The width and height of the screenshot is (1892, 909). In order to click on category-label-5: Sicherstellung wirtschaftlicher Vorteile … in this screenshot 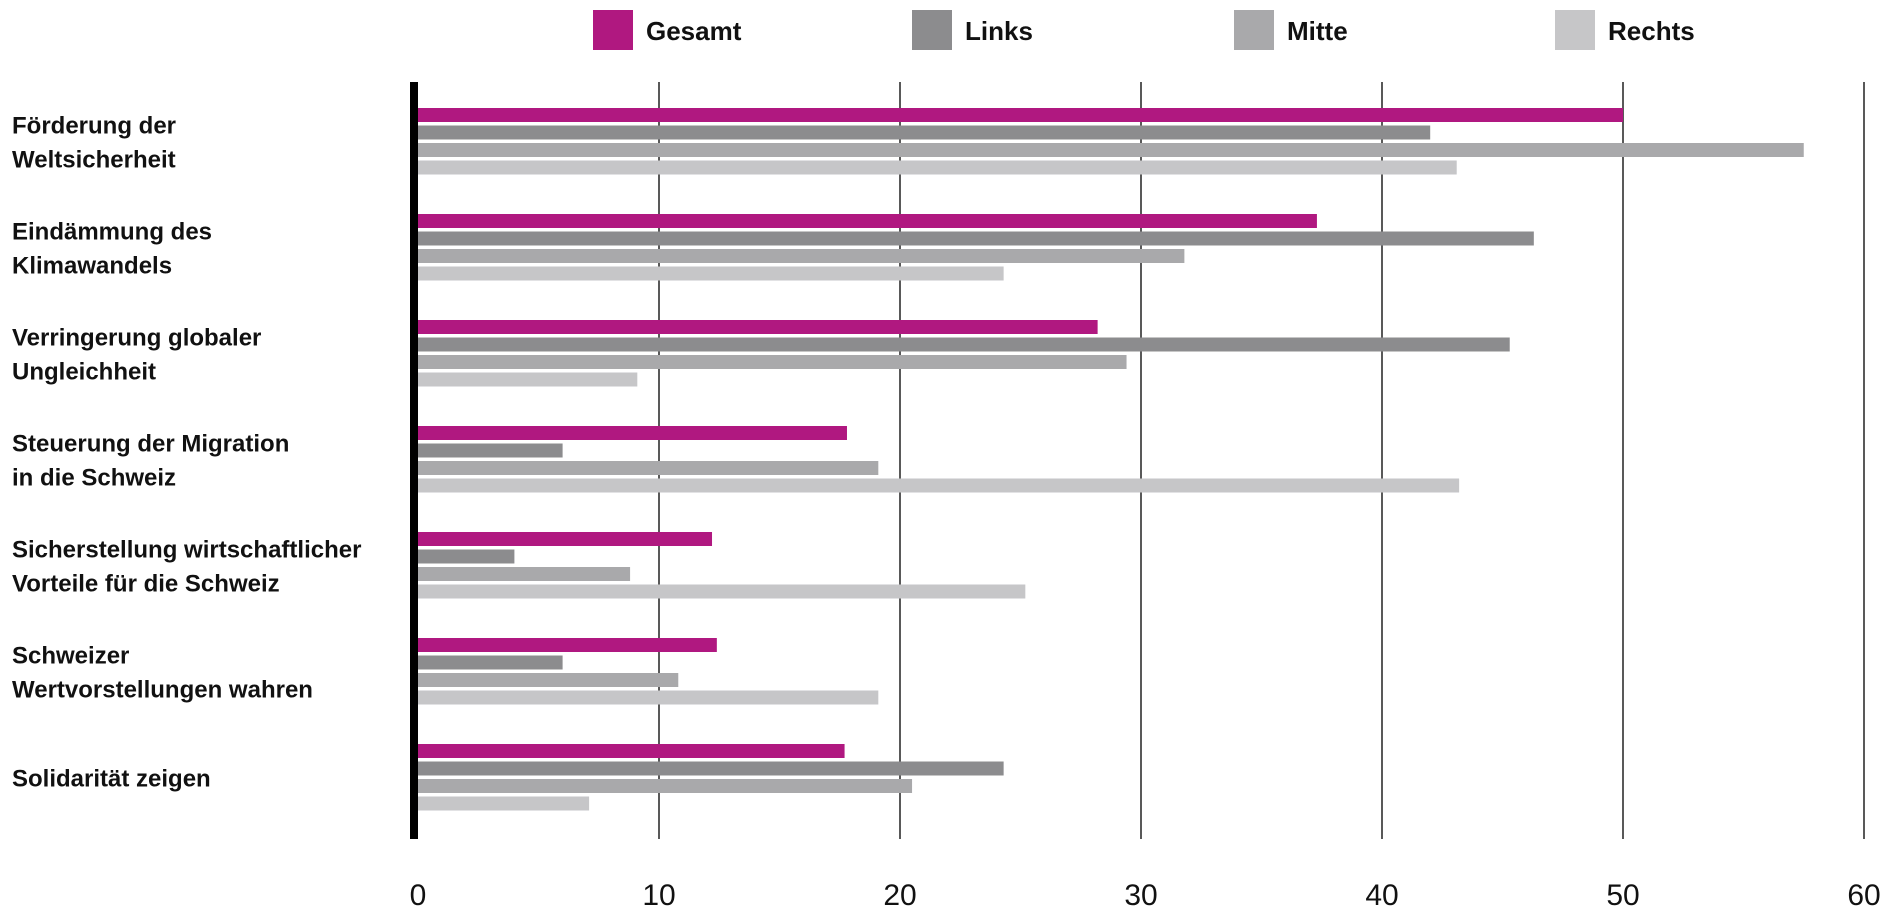, I will do `click(186, 566)`.